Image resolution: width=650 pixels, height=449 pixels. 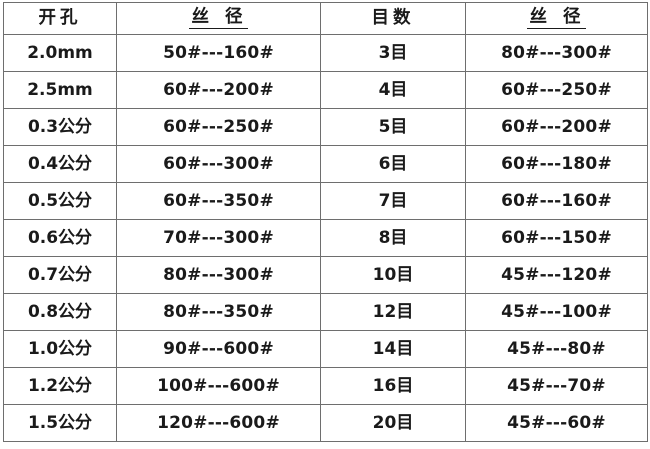 I want to click on cell-wire-diameter-2: 45#---80#, so click(x=556, y=349).